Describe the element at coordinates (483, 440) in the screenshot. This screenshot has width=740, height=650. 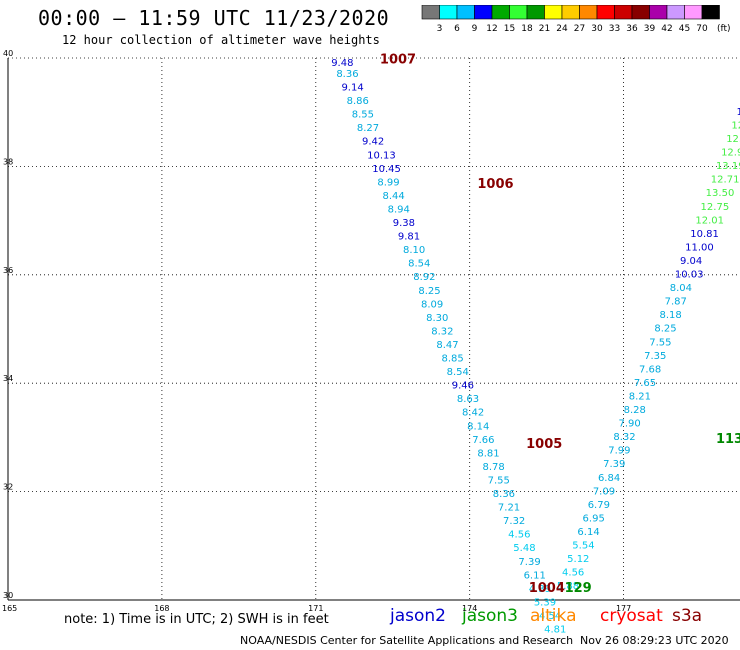
I see `swh-value-label: 7.66` at that location.